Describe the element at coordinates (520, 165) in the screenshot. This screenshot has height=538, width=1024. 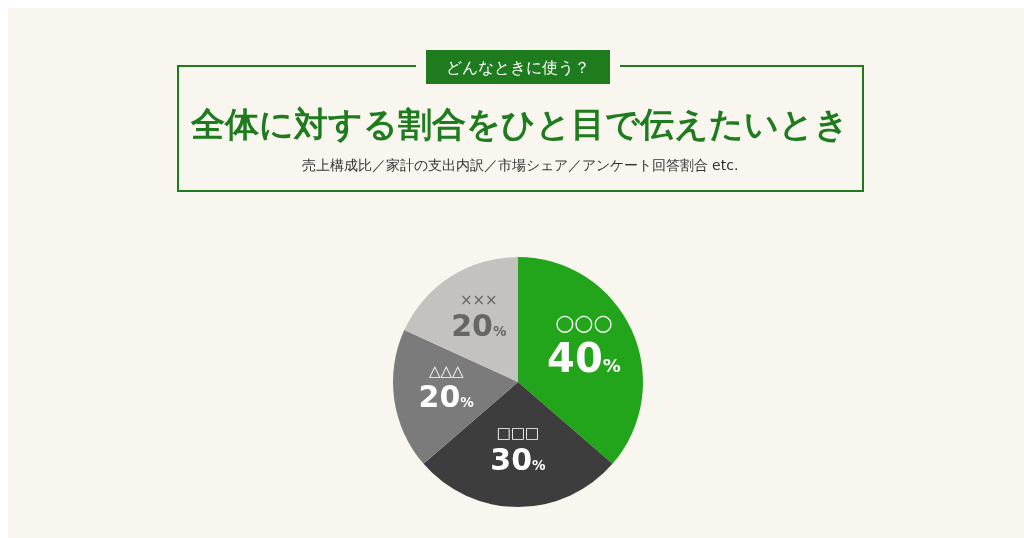
I see `chart-subtitle: 売上構成比／家計の支出内訳／市場シェア／アンケート回答割合 etc.` at that location.